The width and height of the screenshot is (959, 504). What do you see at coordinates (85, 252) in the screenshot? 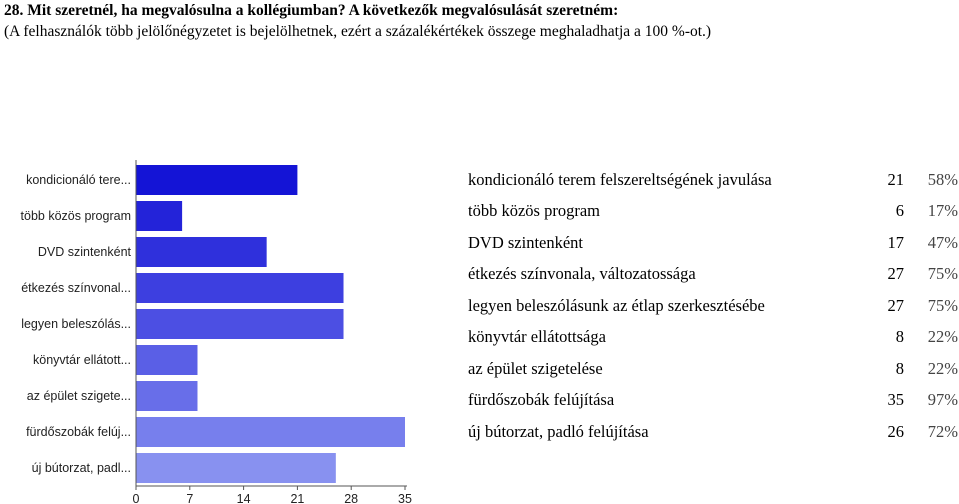
I see `category-label: DVD szintenként` at bounding box center [85, 252].